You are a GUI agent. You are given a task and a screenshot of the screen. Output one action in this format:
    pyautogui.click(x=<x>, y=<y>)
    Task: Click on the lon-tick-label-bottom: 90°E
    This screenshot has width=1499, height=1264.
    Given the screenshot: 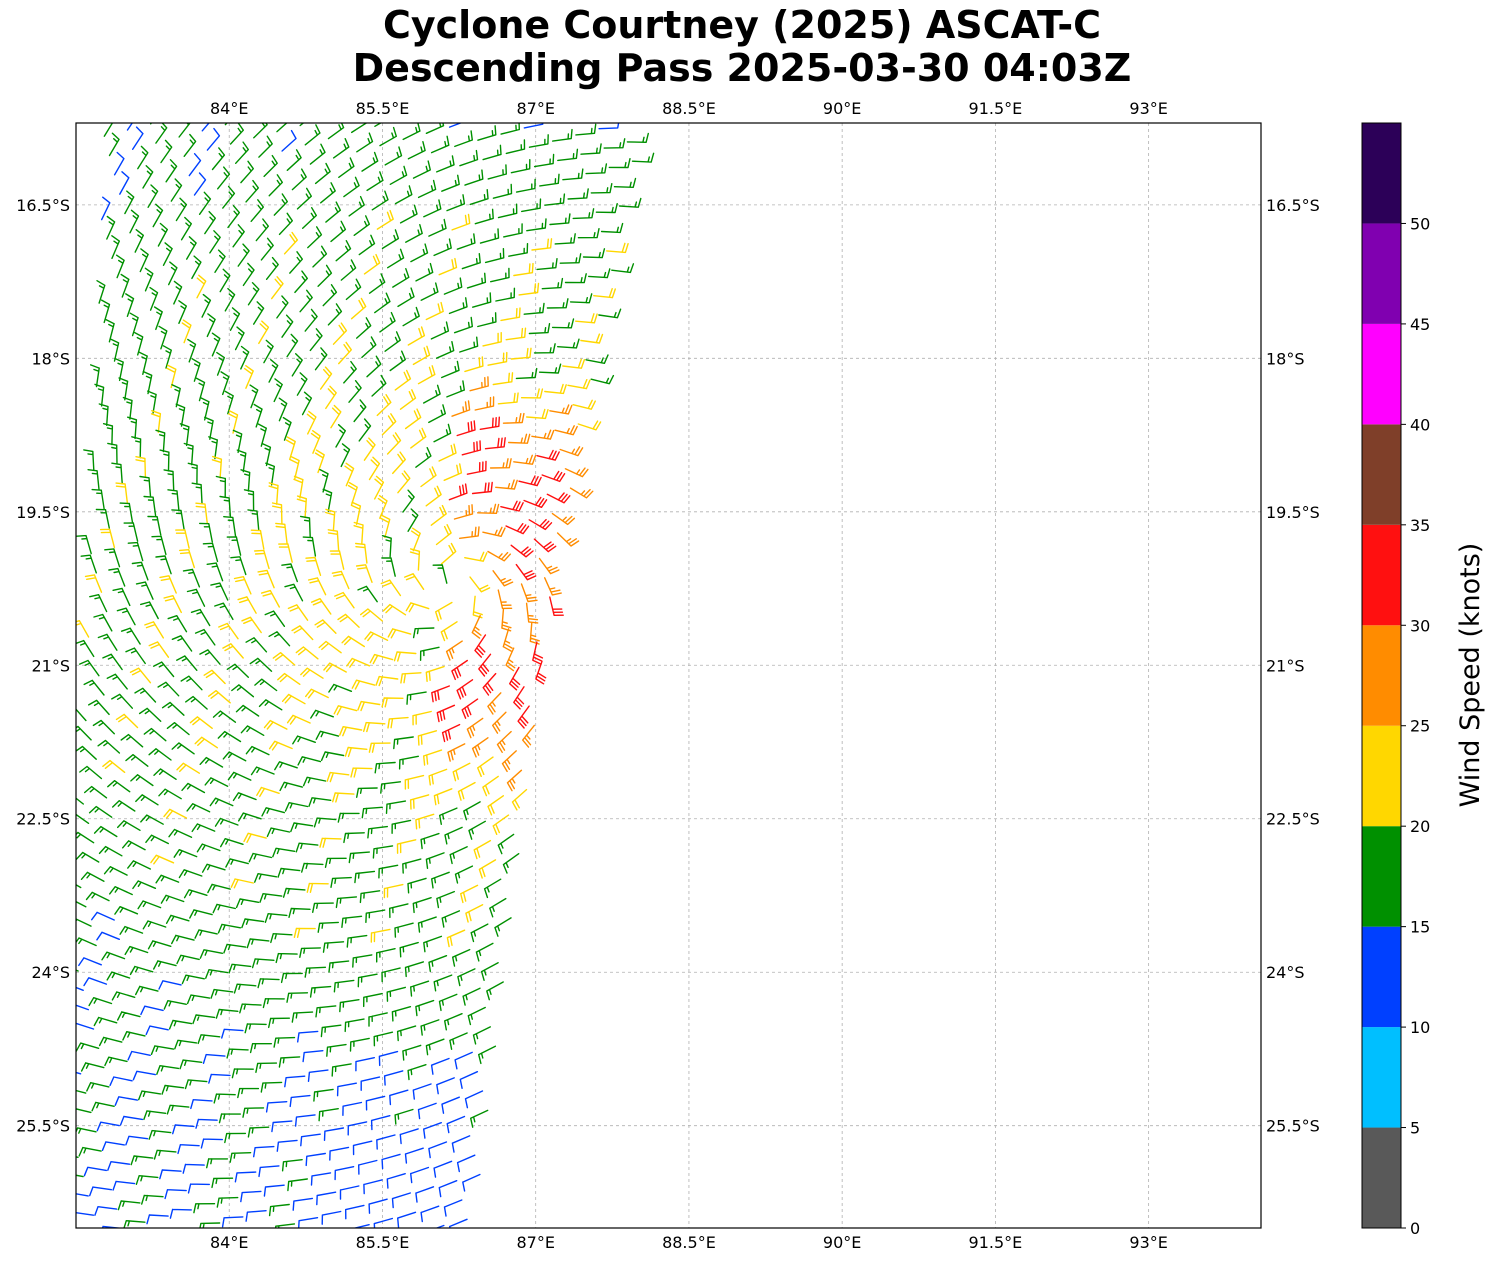 What is the action you would take?
    pyautogui.click(x=842, y=1242)
    